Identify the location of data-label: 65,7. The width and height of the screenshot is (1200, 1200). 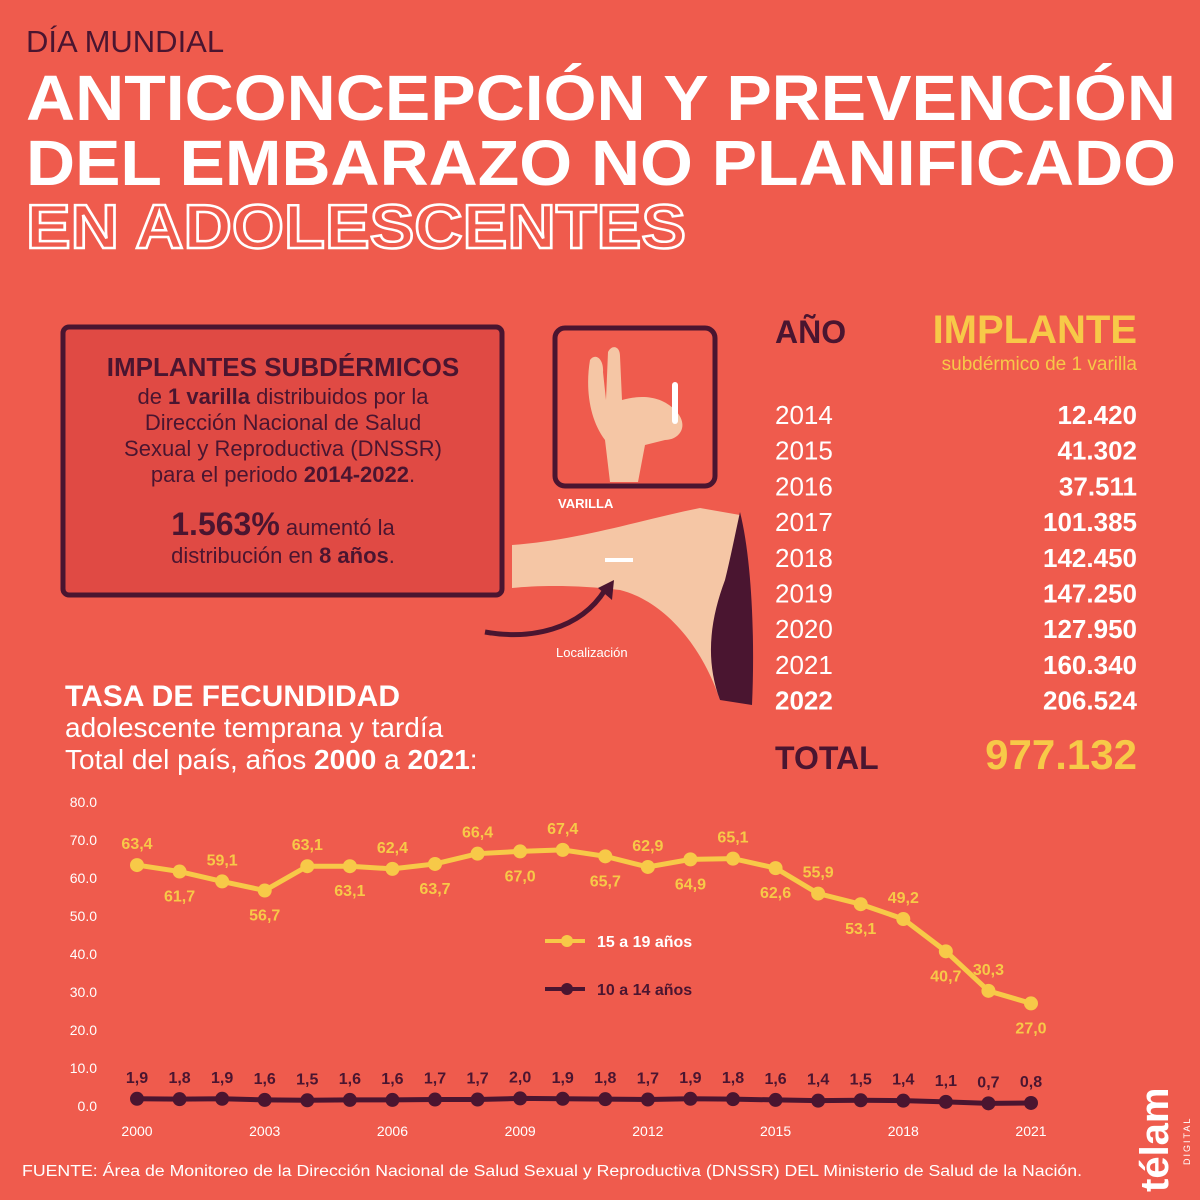
(605, 881).